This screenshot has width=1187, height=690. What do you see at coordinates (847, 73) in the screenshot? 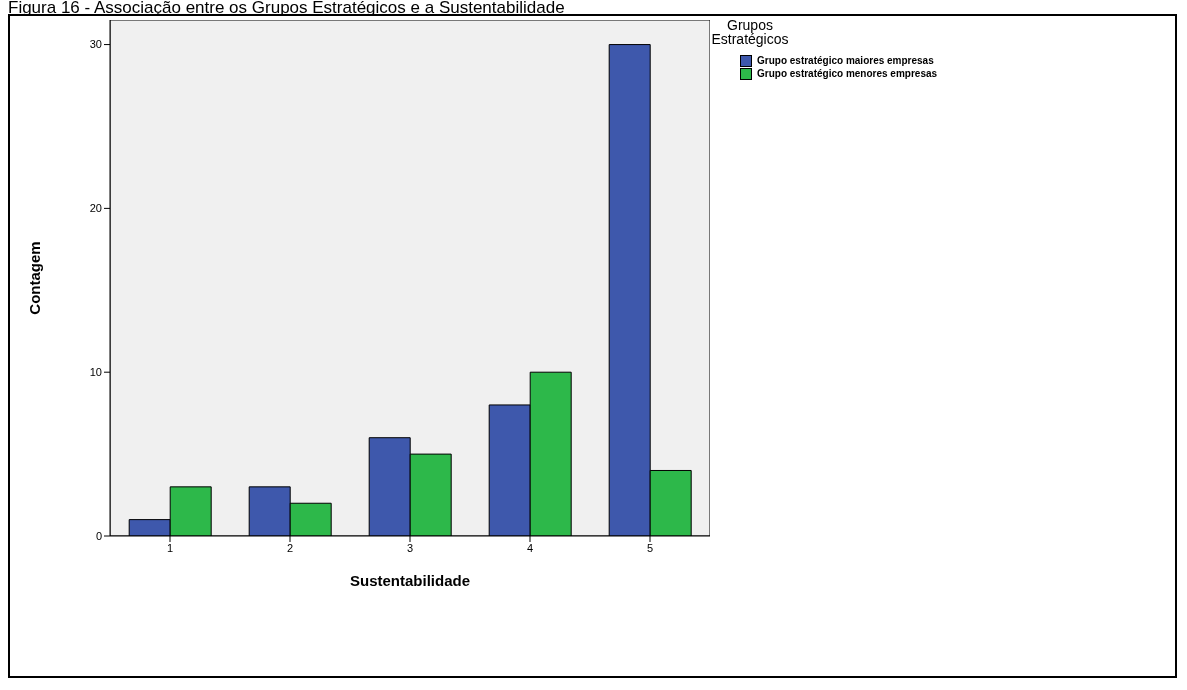
I see `legend-label: Grupo estratégico menores empresas` at bounding box center [847, 73].